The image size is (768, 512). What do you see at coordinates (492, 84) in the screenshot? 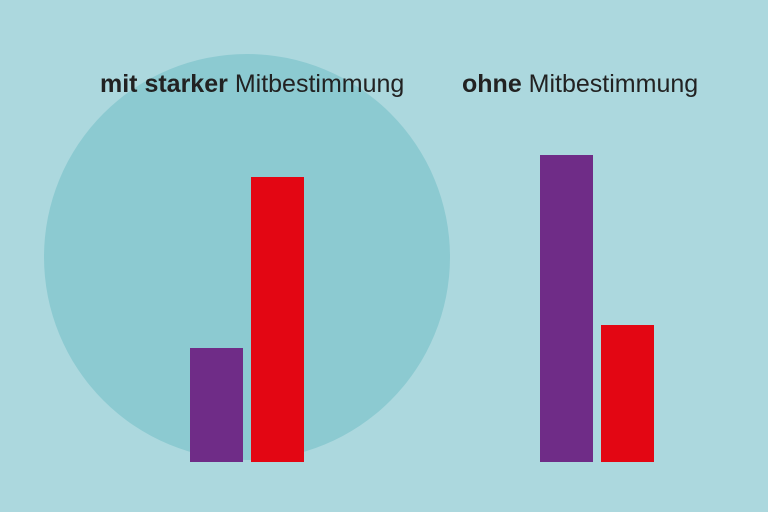
I see `group-label-emphasis: ohne` at bounding box center [492, 84].